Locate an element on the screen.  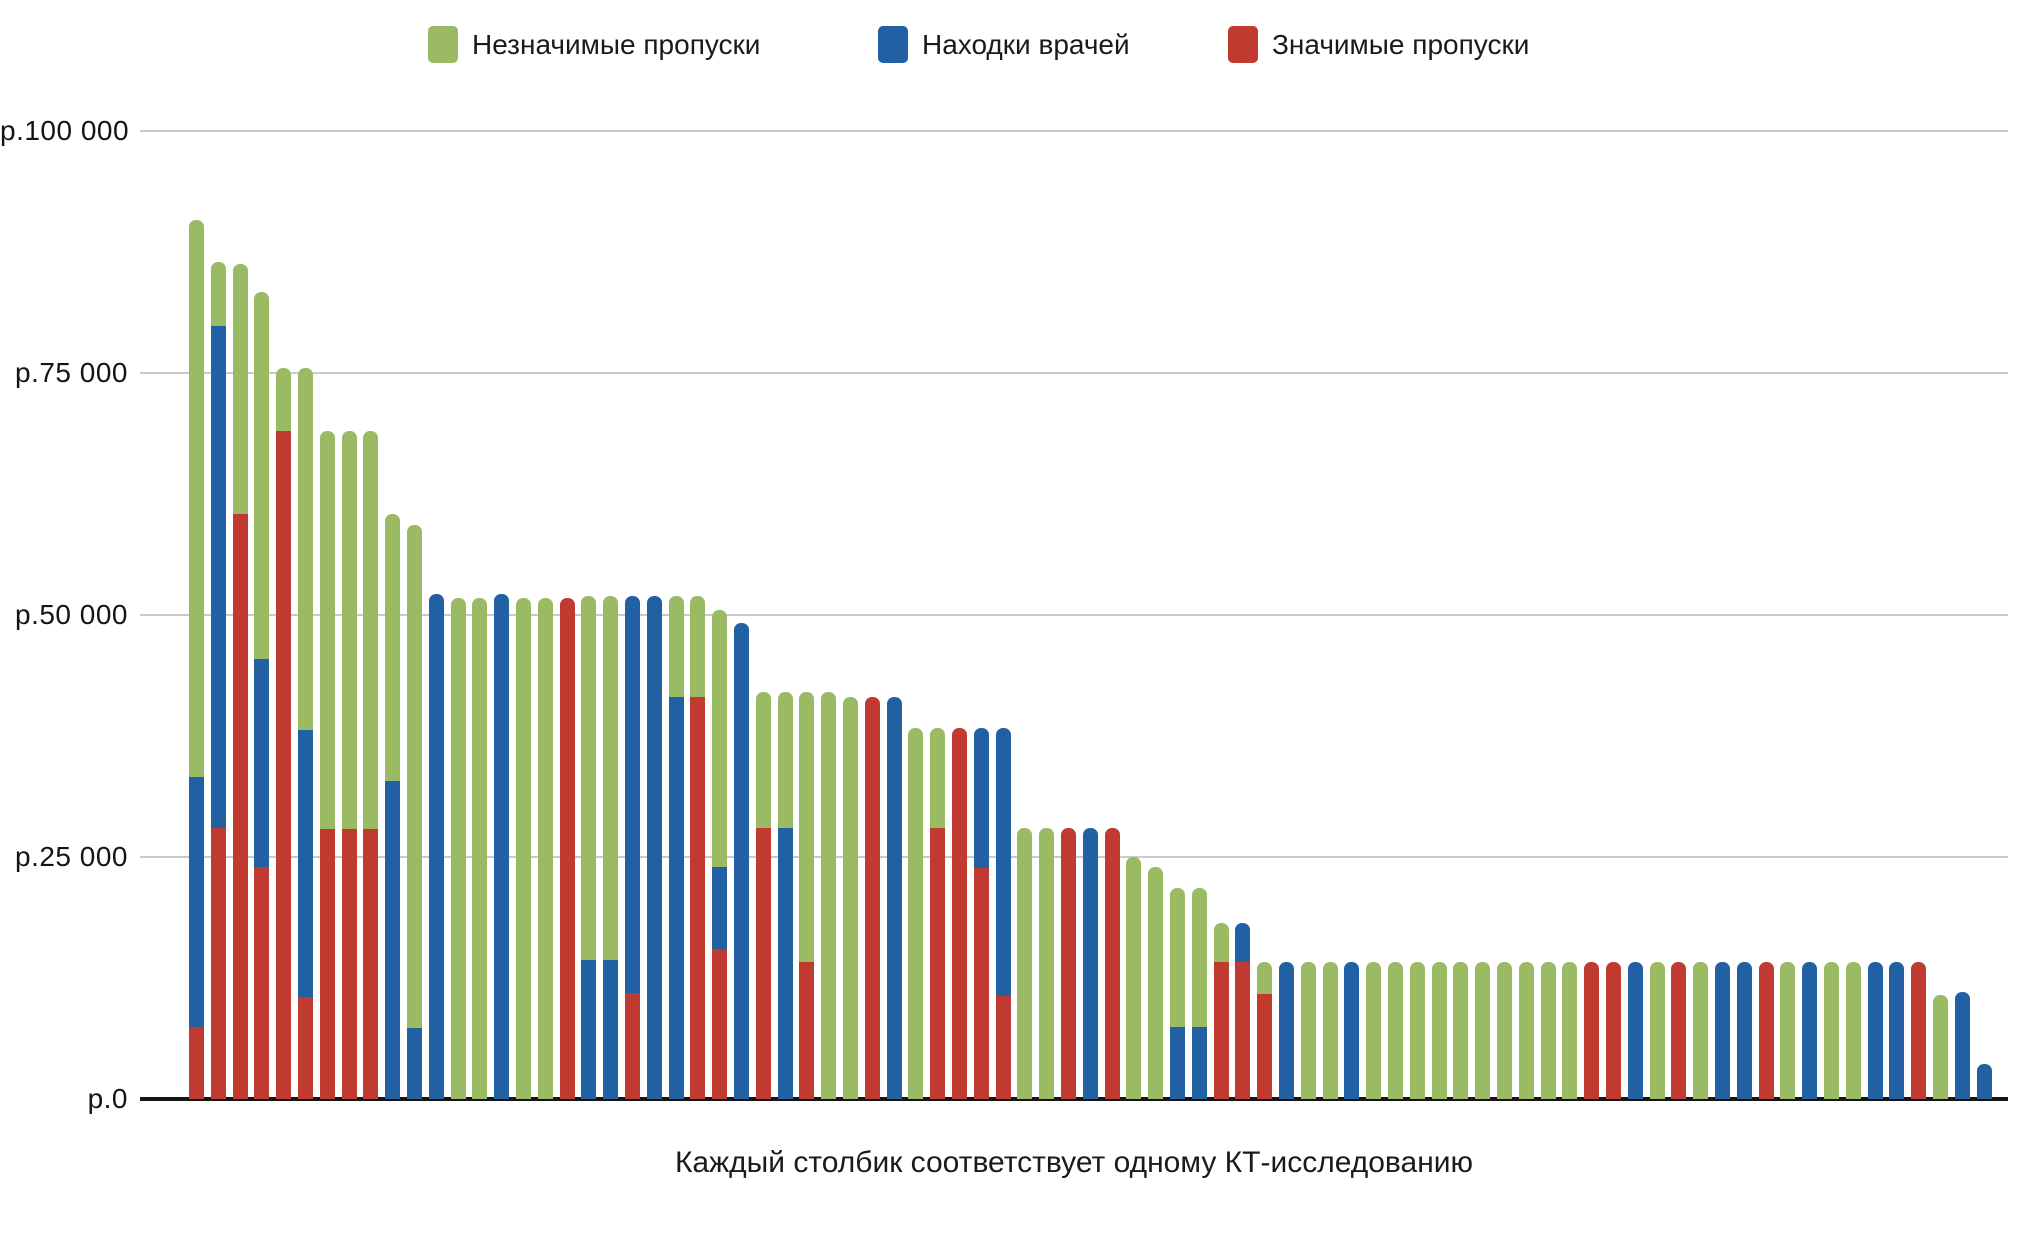
legend-label: Находки врачей is located at coordinates (1026, 44).